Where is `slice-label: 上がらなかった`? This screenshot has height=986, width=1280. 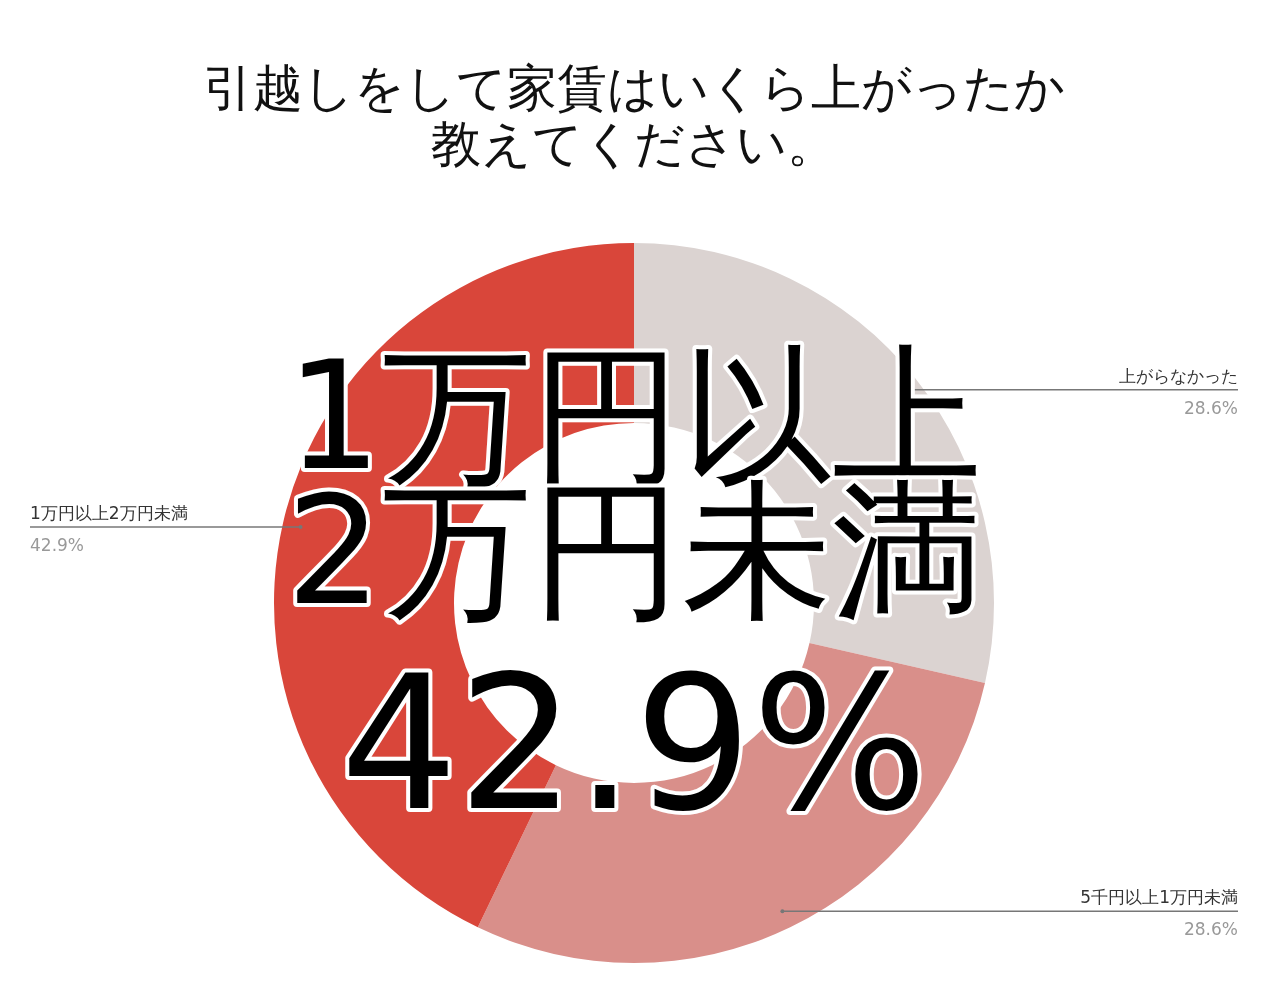 slice-label: 上がらなかった is located at coordinates (1178, 375).